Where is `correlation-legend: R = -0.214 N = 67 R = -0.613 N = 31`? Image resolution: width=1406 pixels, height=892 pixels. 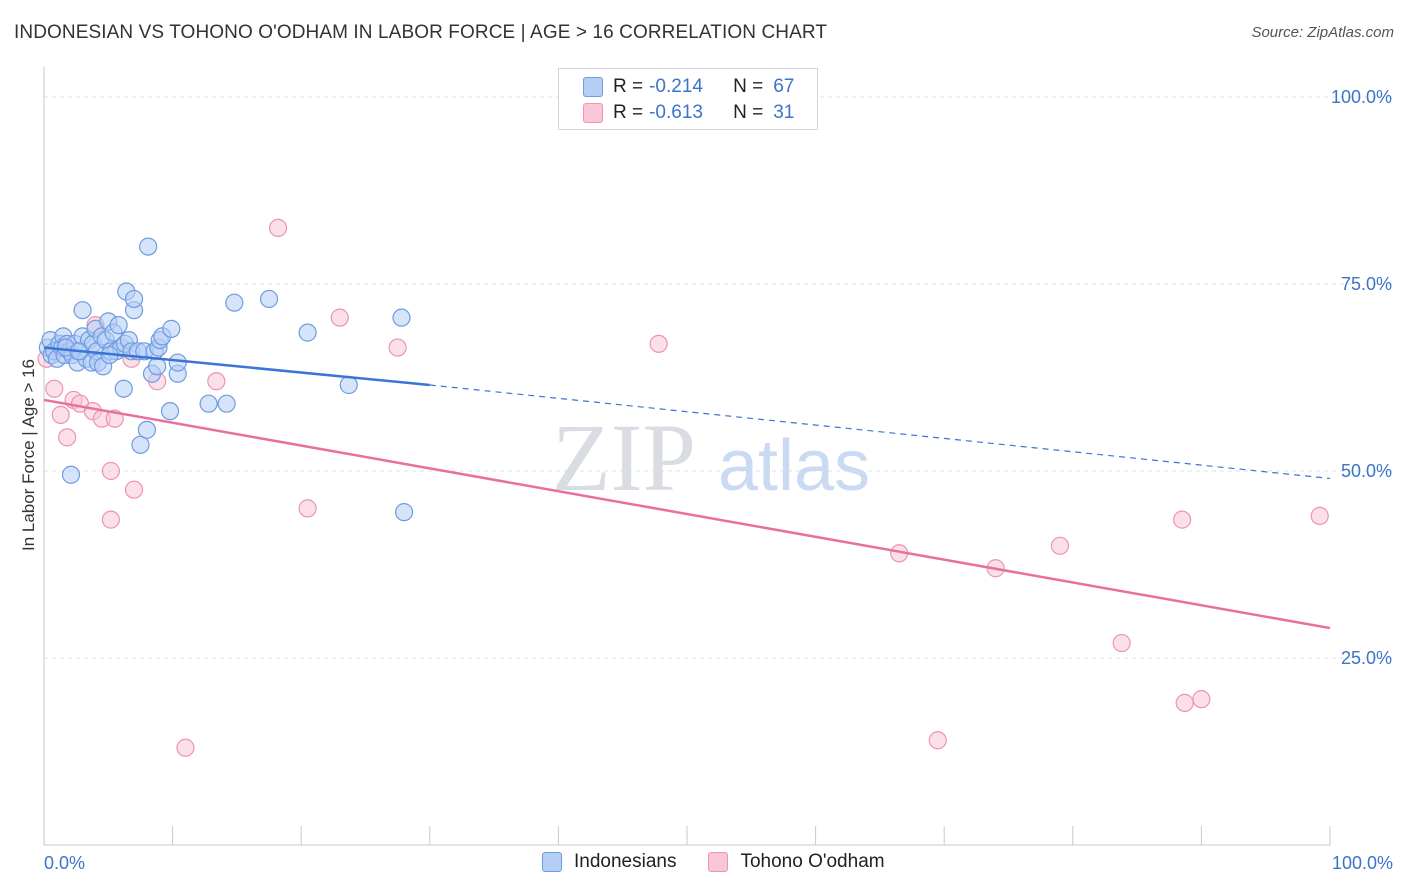
correlation-legend: R = -0.214 N = 67 R = -0.613 N = 31 is located at coordinates (688, 99).